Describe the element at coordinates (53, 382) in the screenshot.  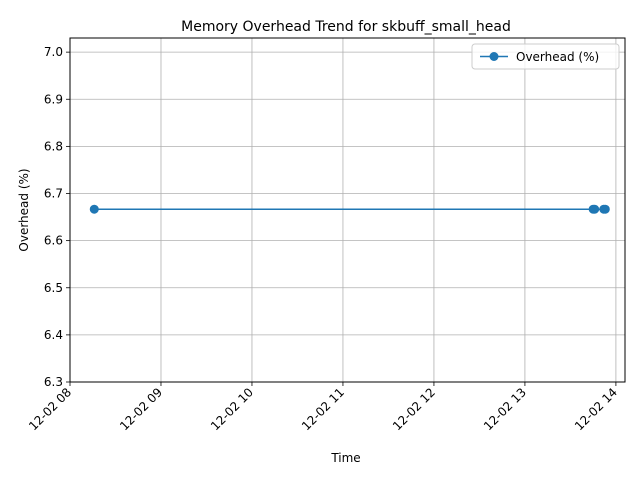
I see `y-tick-label: 6.3` at that location.